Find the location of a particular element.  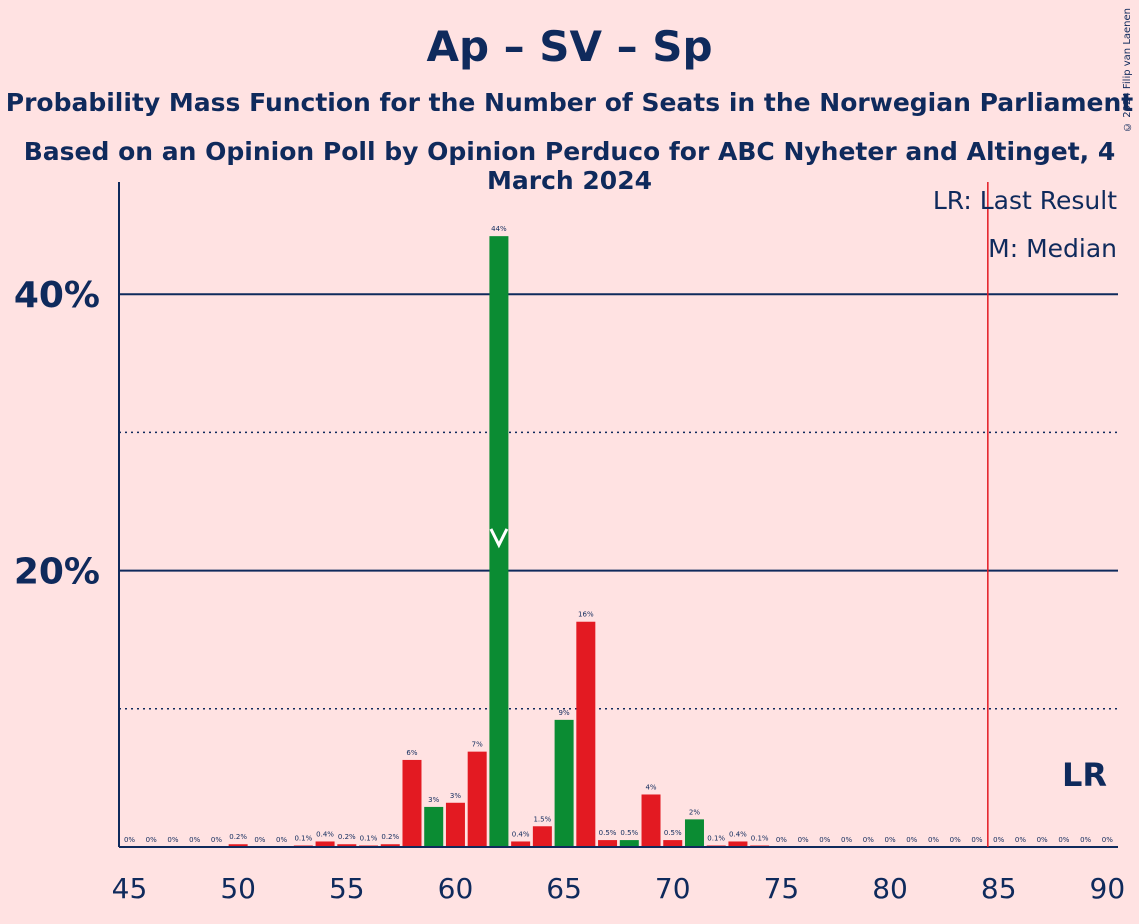

bar-label-77: 0% is located at coordinates (824, 840).